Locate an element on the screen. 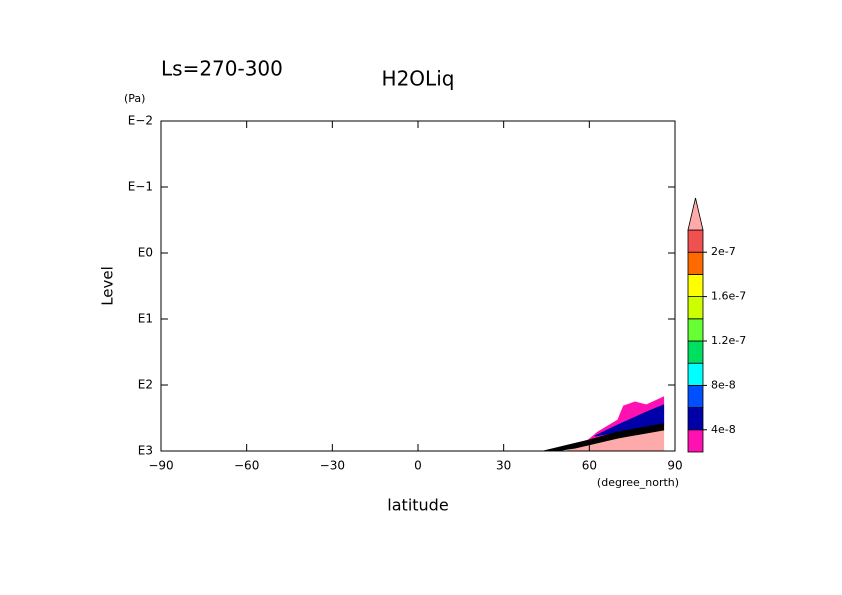 Image resolution: width=842 pixels, height=595 pixels. colorbar-label: 1.2e-7 is located at coordinates (728, 340).